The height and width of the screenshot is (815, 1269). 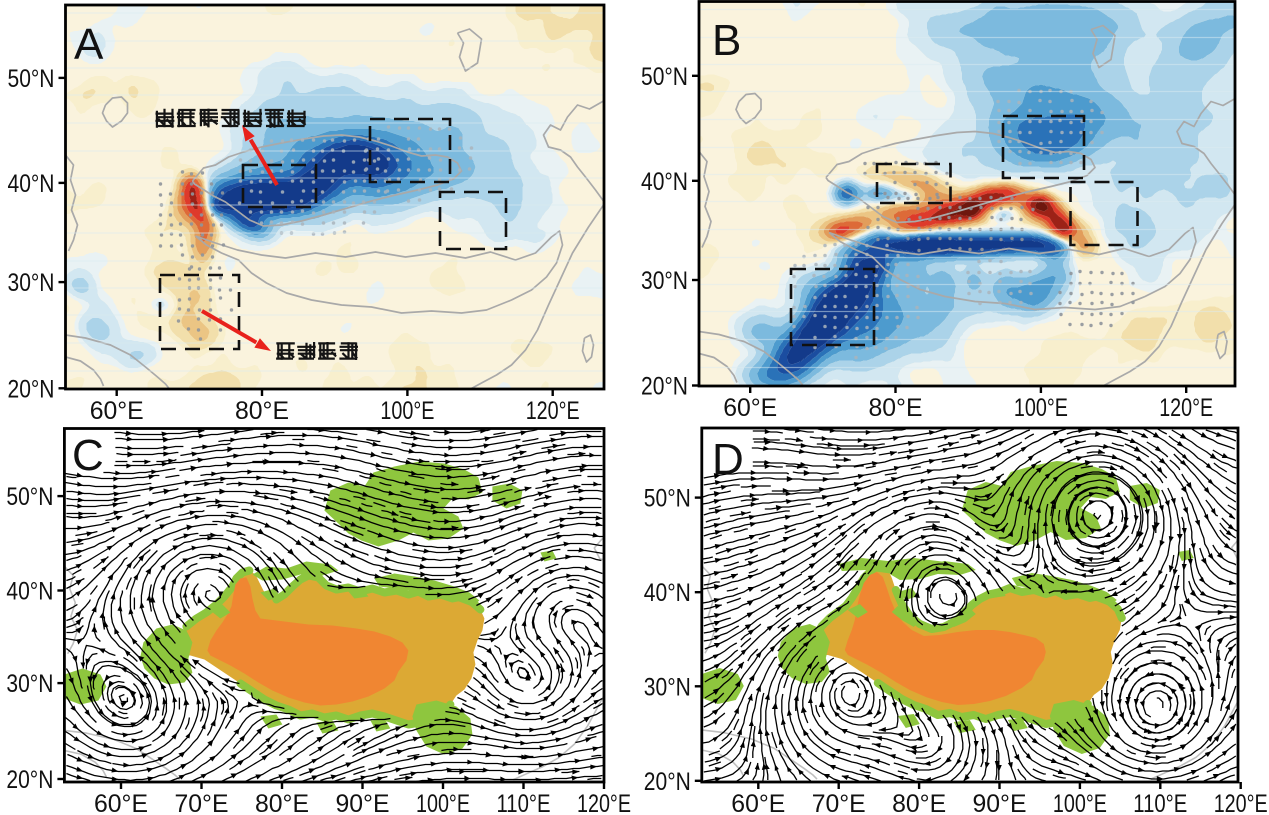 What do you see at coordinates (88, 455) in the screenshot?
I see `svg-text: C` at bounding box center [88, 455].